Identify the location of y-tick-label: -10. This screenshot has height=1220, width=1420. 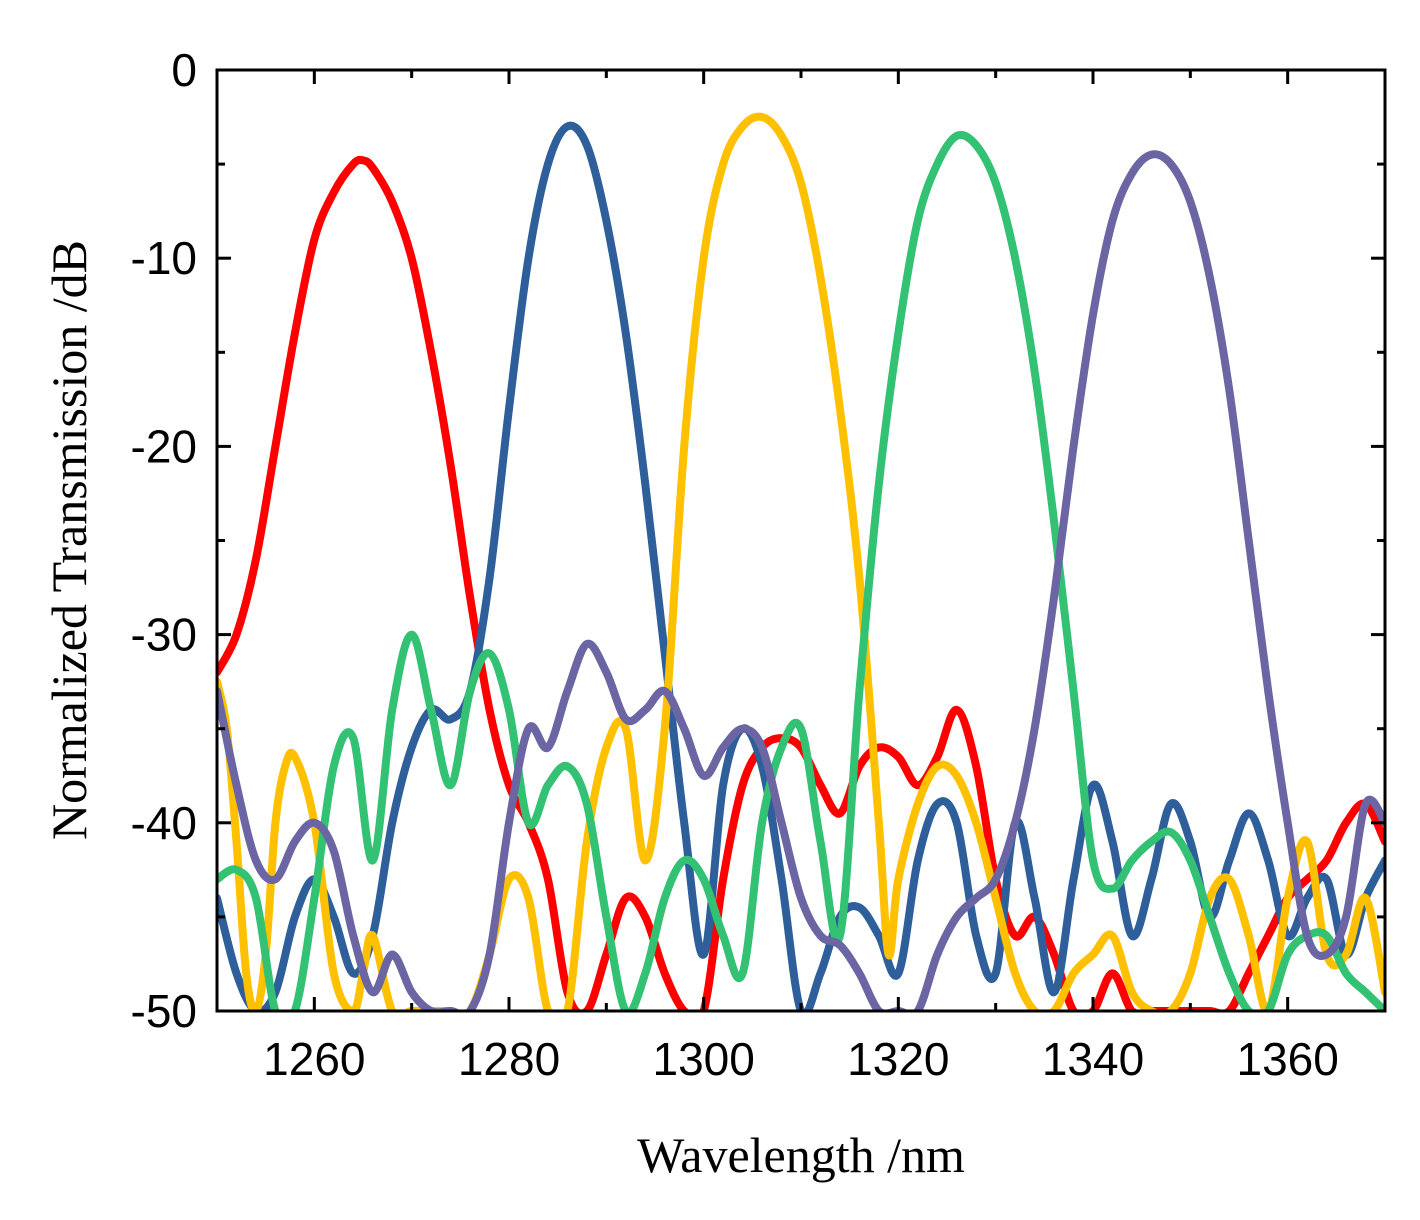
(164, 258).